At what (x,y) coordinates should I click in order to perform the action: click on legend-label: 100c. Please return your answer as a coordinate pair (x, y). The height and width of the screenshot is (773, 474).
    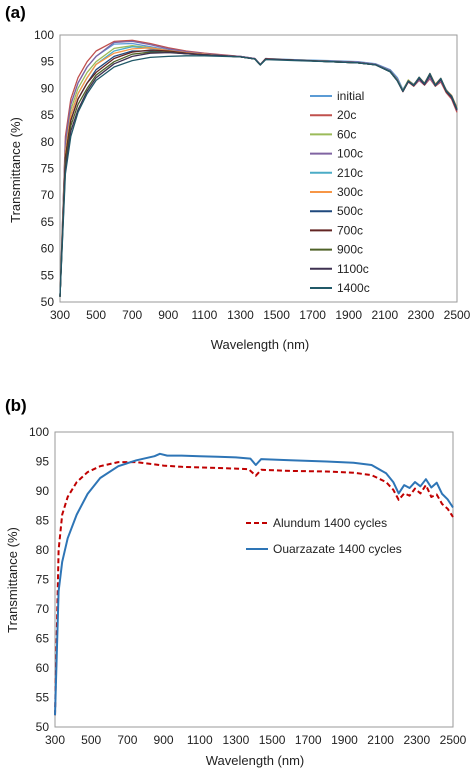
    Looking at the image, I should click on (350, 154).